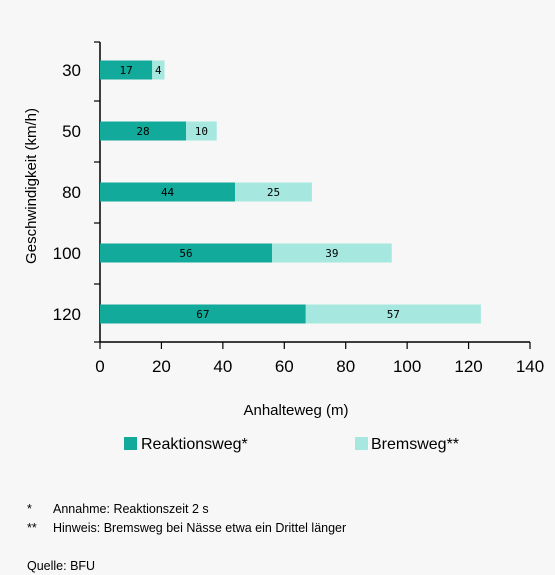 The height and width of the screenshot is (575, 555). Describe the element at coordinates (32, 528) in the screenshot. I see `footnote-2-marker: **` at that location.